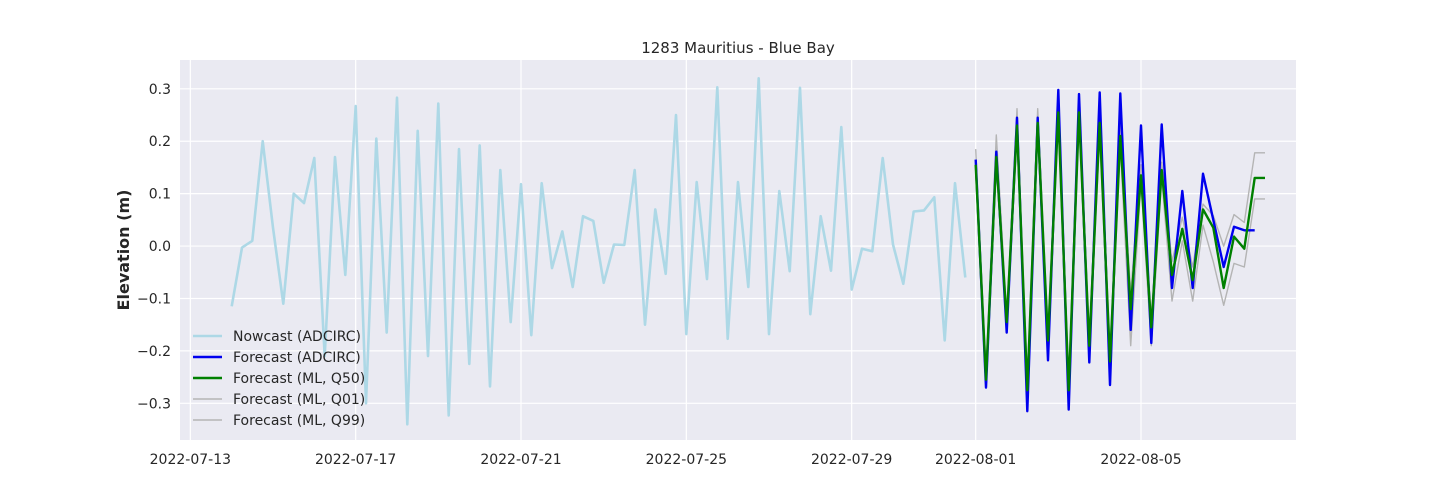 The height and width of the screenshot is (504, 1440). I want to click on legend-label: Forecast (ML, Q50), so click(299, 379).